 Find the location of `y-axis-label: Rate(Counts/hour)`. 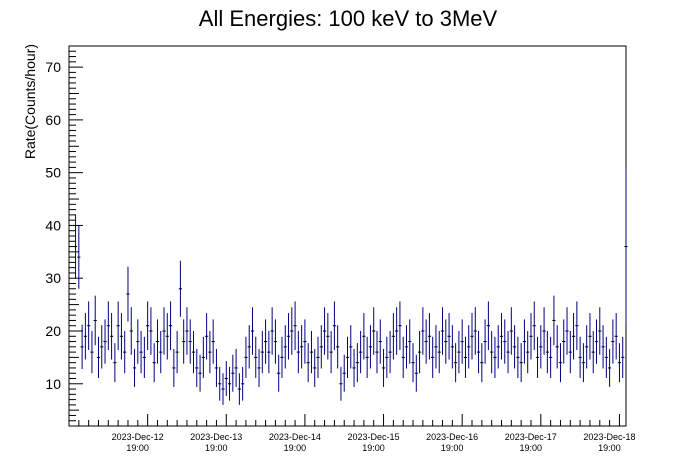

y-axis-label: Rate(Counts/hour) is located at coordinates (30, 101).